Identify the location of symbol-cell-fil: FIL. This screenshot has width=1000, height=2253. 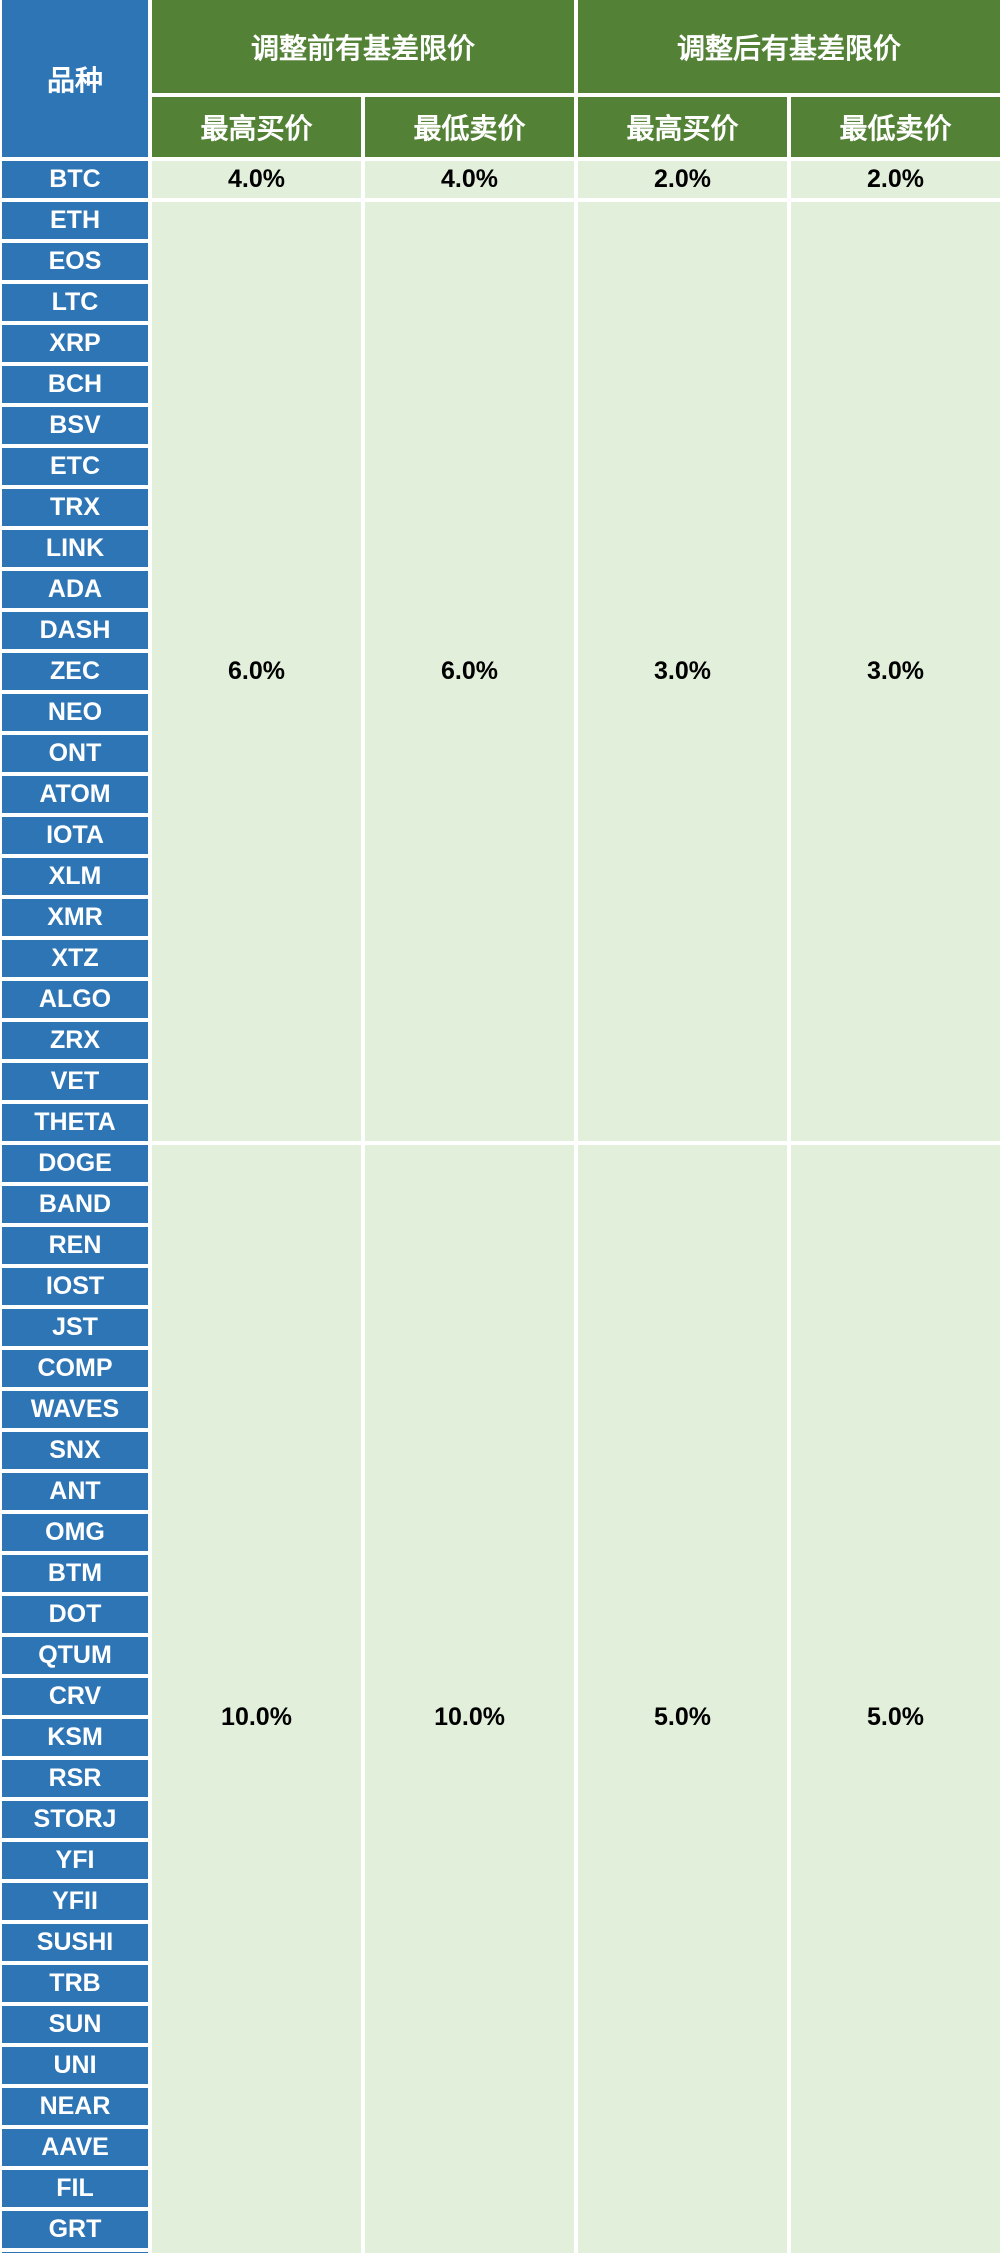
(75, 2188).